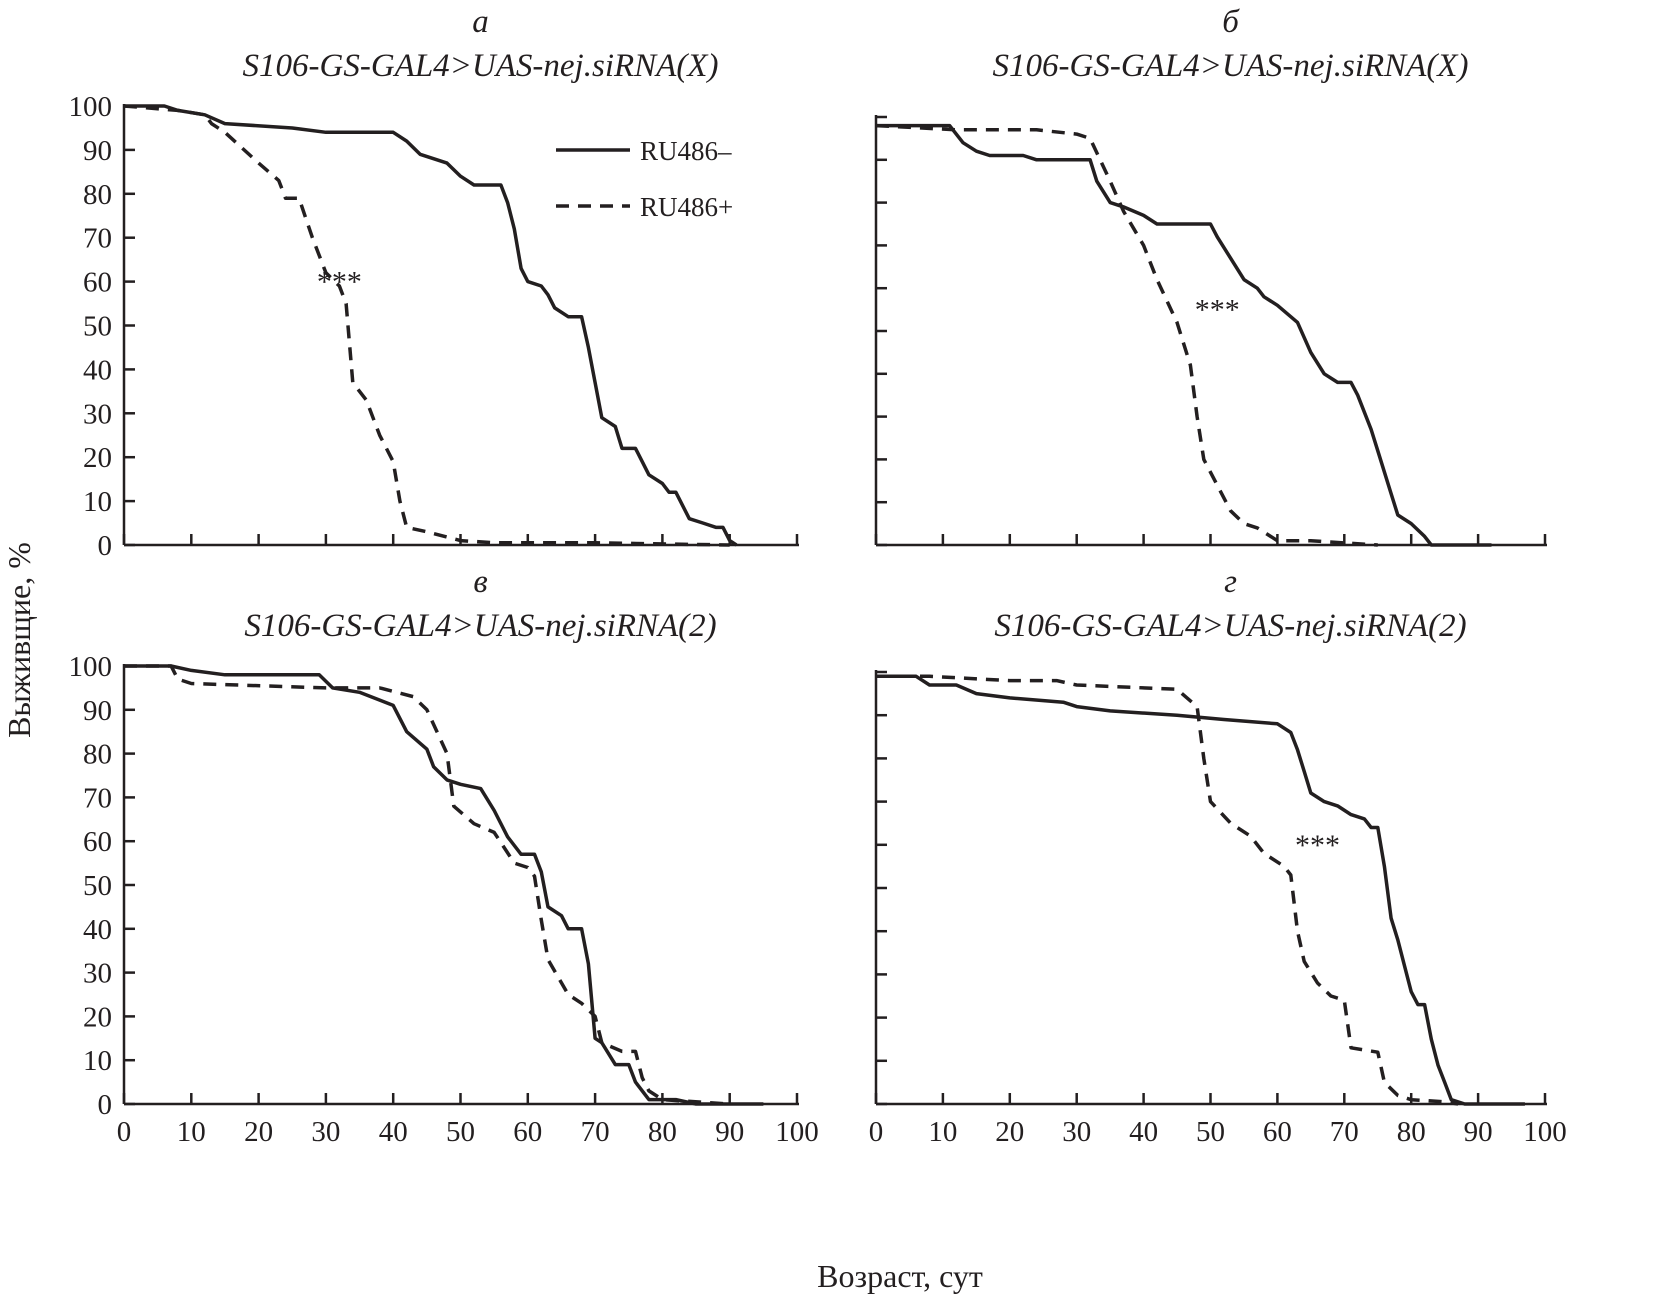 The width and height of the screenshot is (1673, 1301). I want to click on legend-label: RU486+, so click(686, 207).